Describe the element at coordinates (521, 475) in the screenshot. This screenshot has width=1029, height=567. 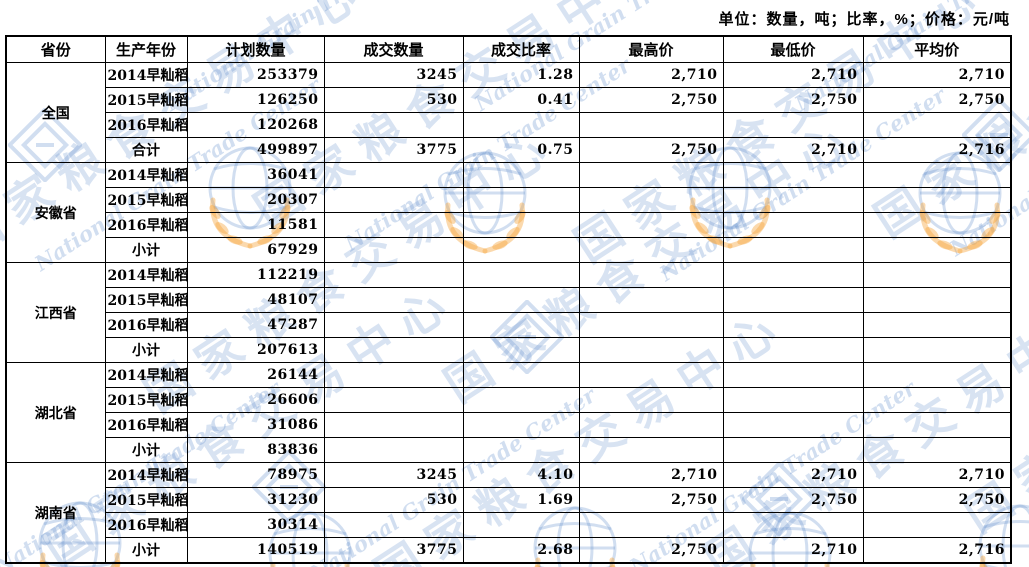
I see `trade-ratio-cell: 4.10` at that location.